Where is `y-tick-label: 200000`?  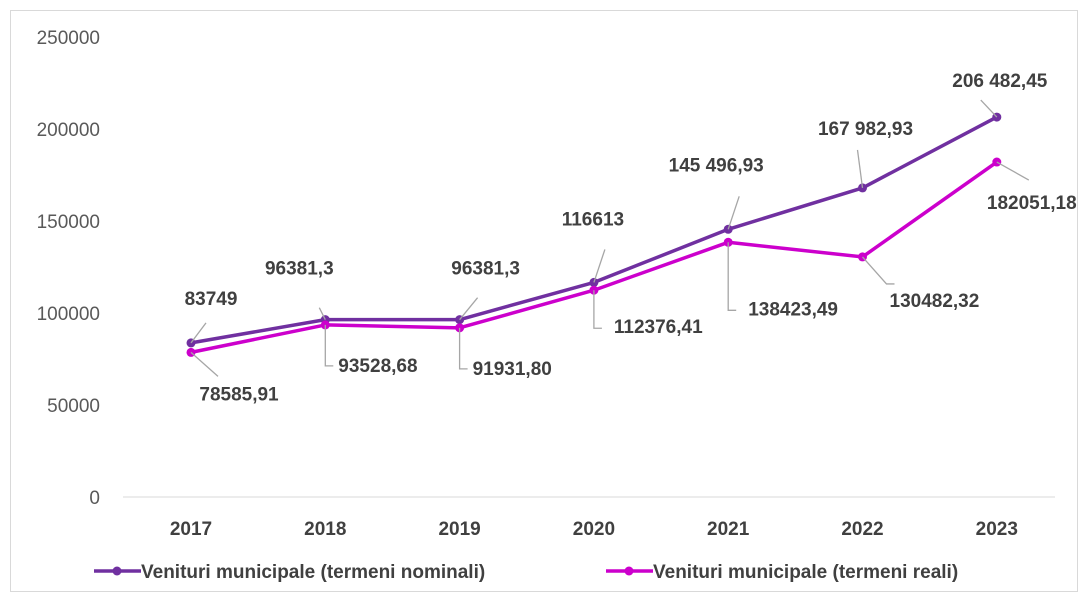 y-tick-label: 200000 is located at coordinates (68, 130).